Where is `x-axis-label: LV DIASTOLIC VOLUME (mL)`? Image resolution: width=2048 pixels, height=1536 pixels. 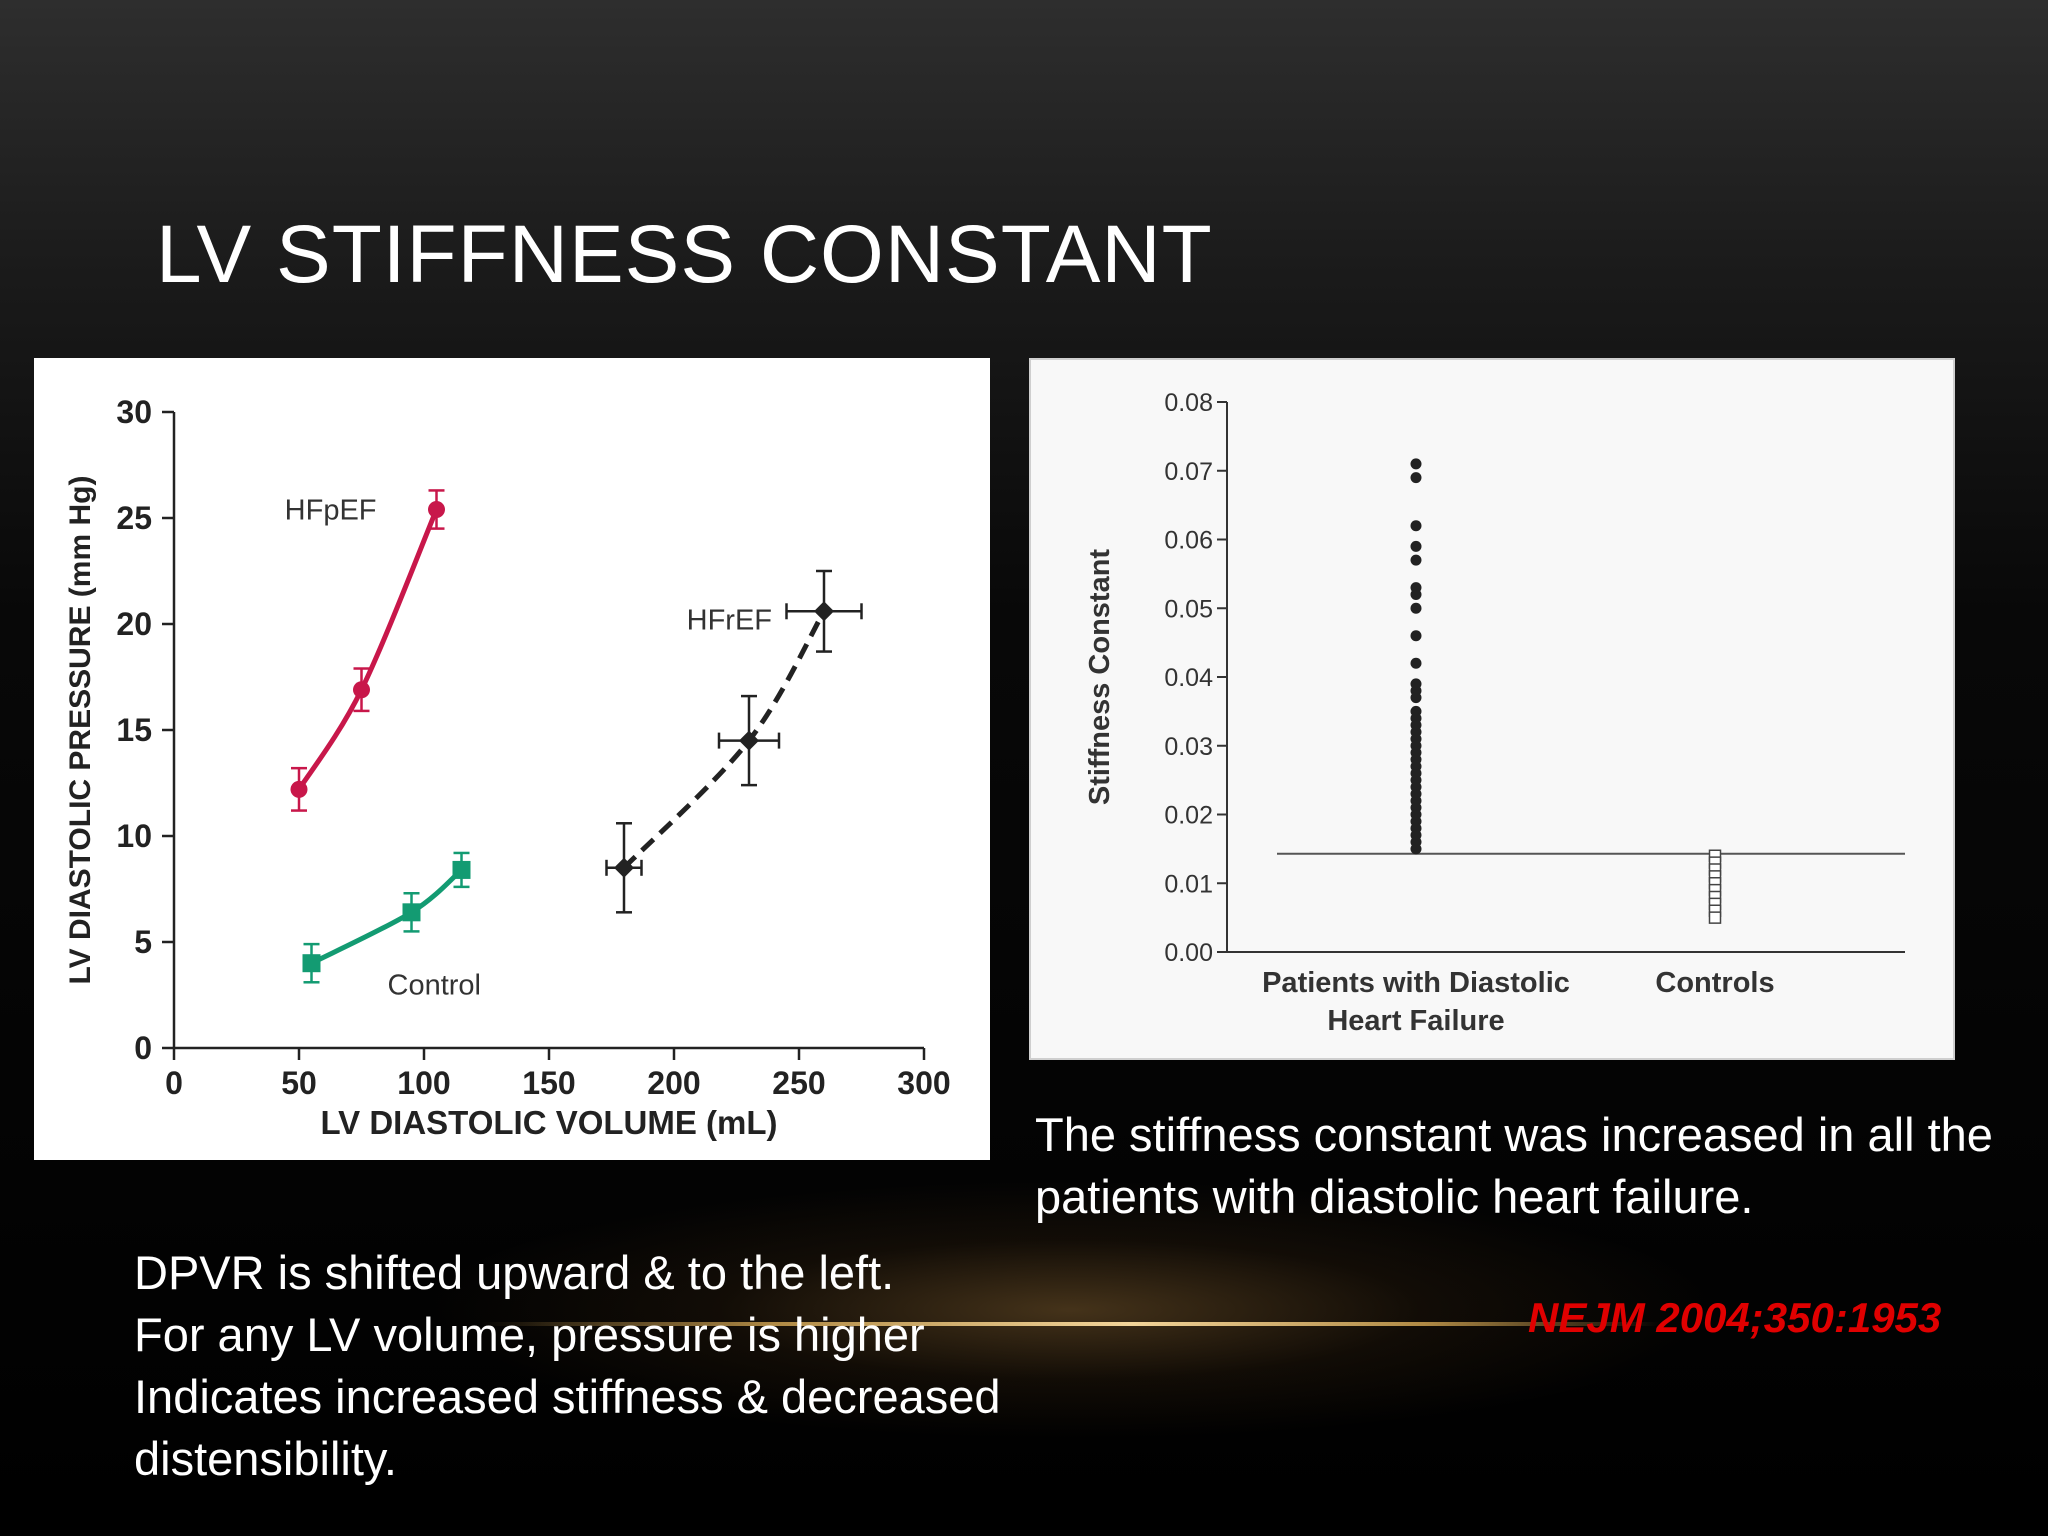
x-axis-label: LV DIASTOLIC VOLUME (mL) is located at coordinates (548, 1122).